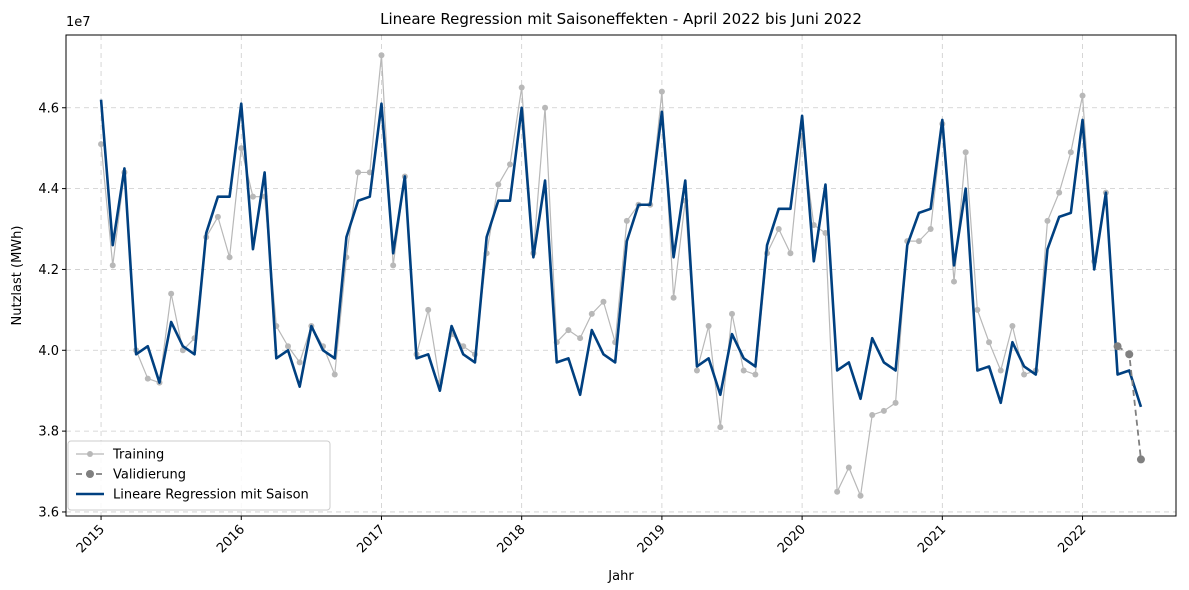  I want to click on legend-label: Training, so click(138, 455).